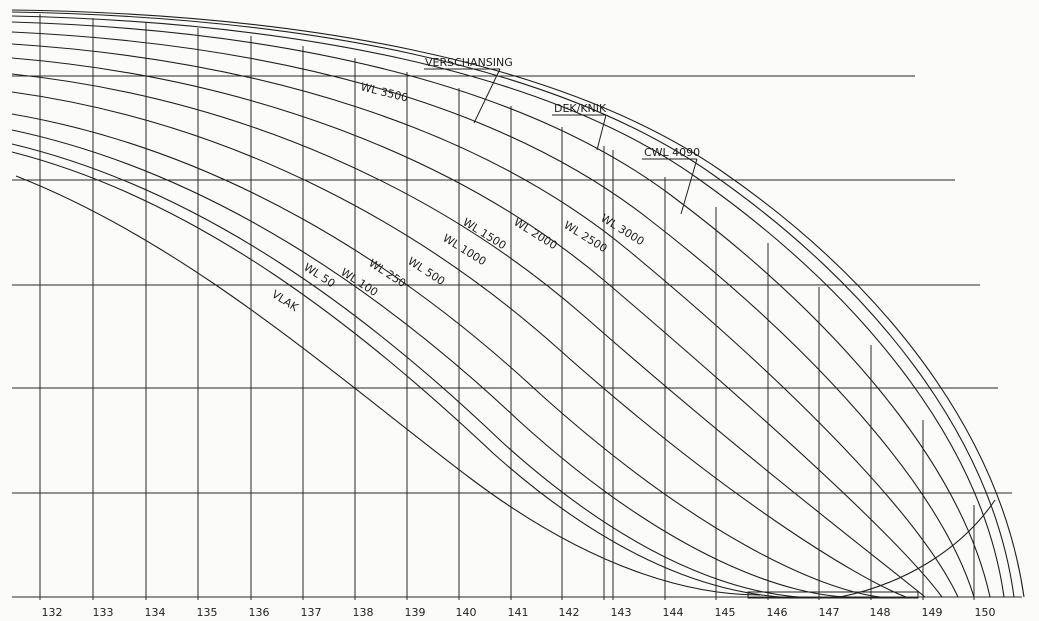 This screenshot has width=1039, height=621. Describe the element at coordinates (601, 132) in the screenshot. I see `dek-knik-leader` at that location.